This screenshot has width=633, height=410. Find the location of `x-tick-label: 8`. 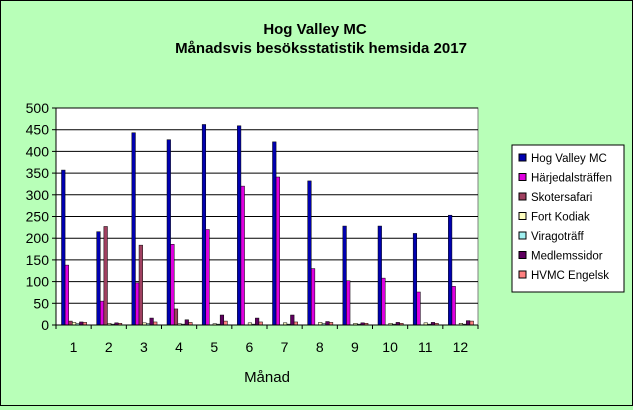

x-tick-label: 8 is located at coordinates (320, 347).